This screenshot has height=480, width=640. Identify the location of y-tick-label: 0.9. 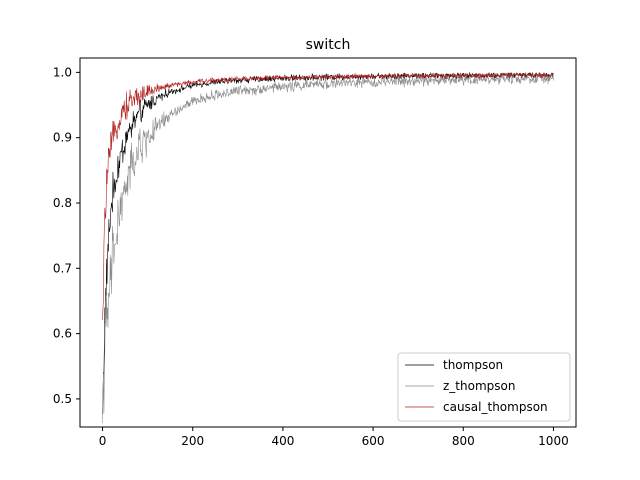
(62, 138).